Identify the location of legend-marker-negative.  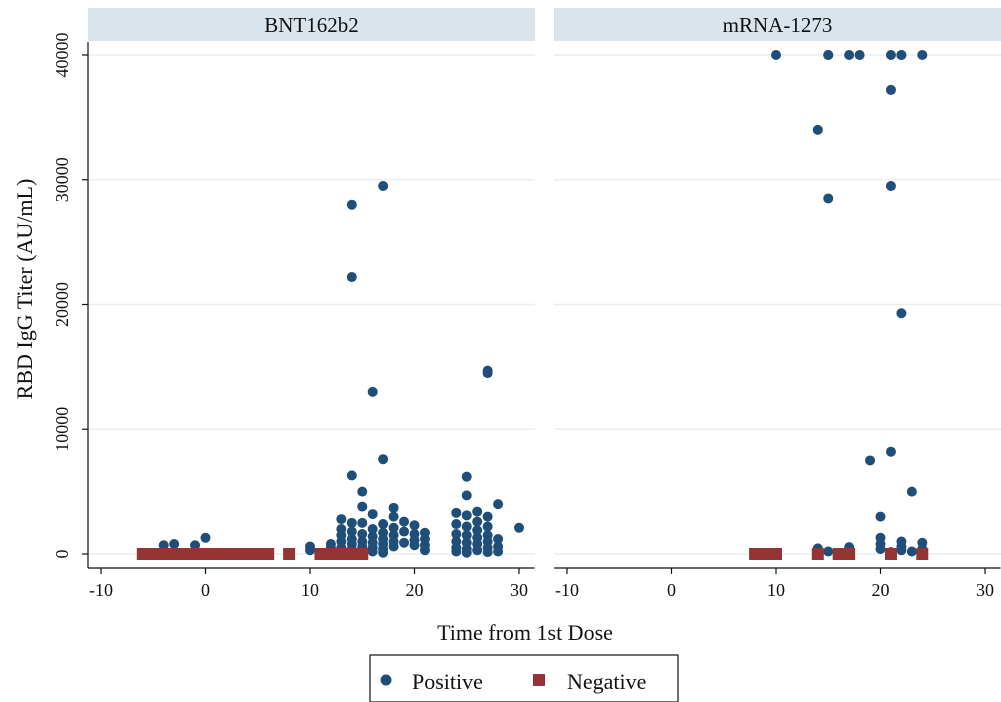
(539, 680).